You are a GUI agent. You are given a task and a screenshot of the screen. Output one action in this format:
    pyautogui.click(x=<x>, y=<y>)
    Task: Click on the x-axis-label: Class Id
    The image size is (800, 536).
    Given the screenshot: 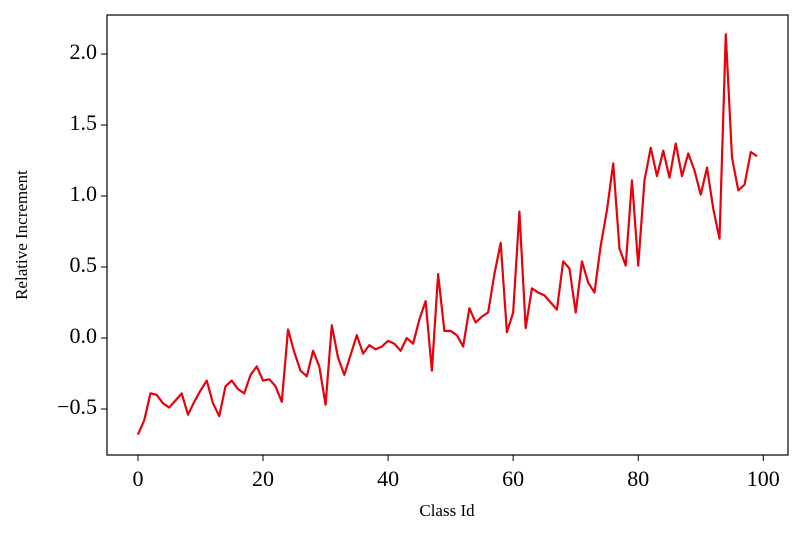 What is the action you would take?
    pyautogui.click(x=447, y=510)
    